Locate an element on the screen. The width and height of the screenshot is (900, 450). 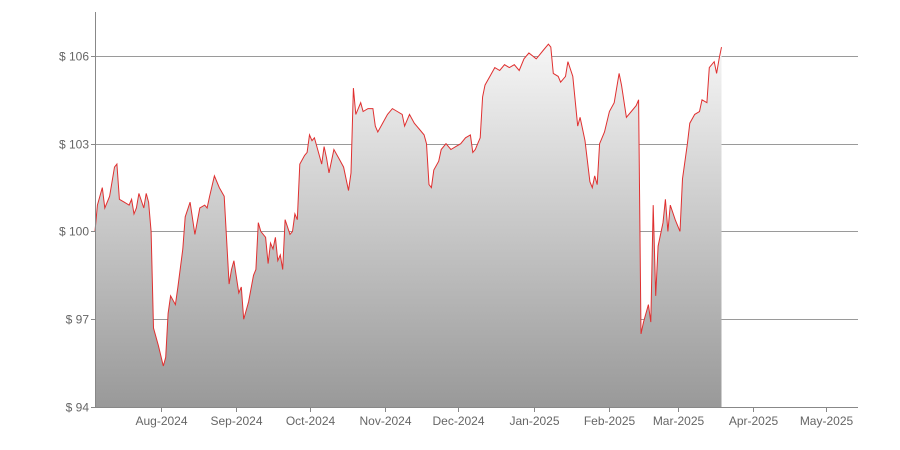
y-tick-label: $ 94 is located at coordinates (78, 408).